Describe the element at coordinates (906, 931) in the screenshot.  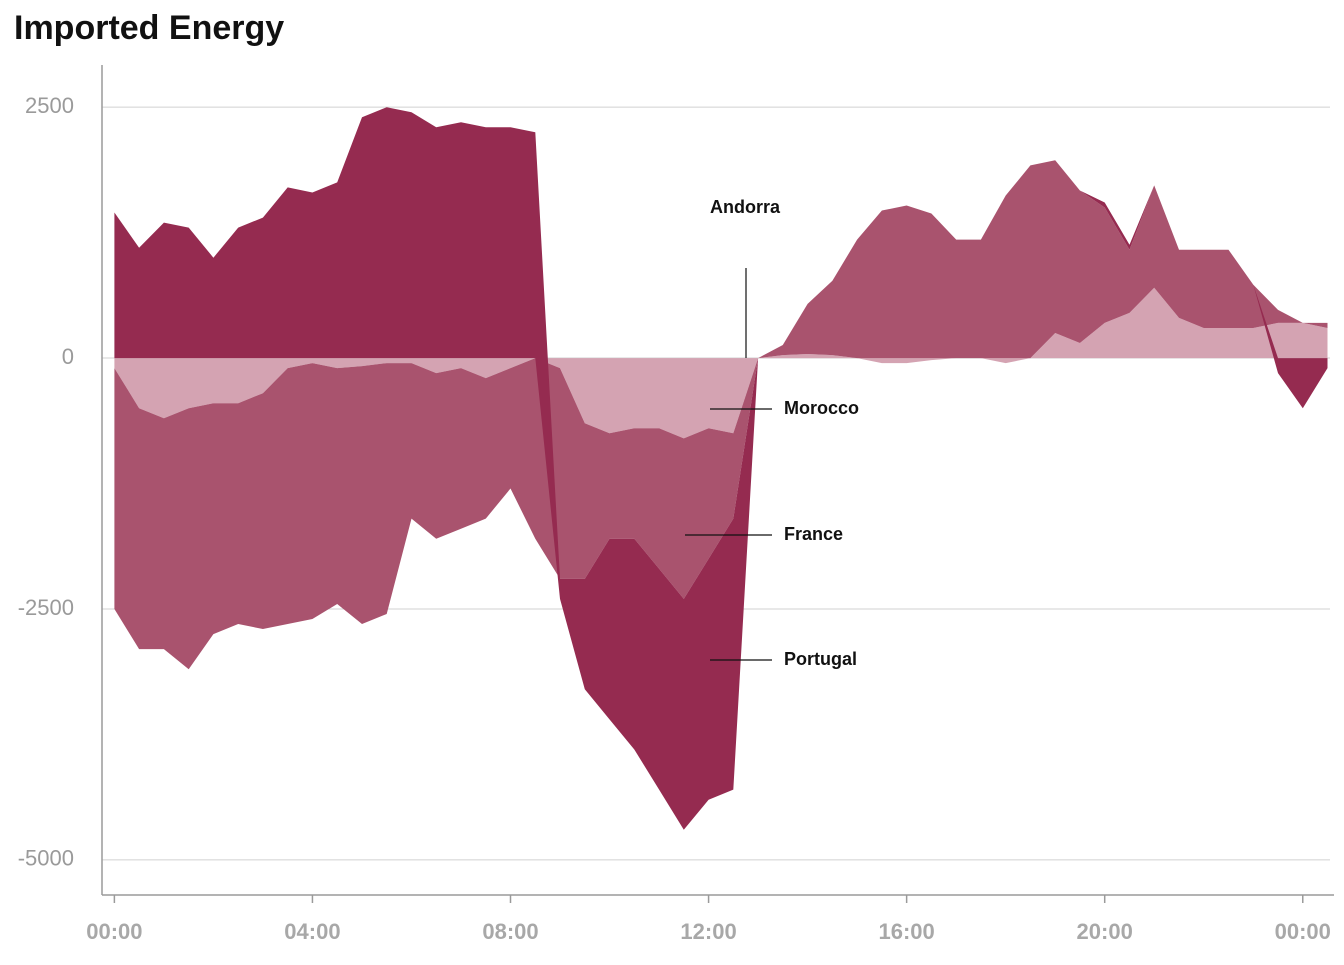
I see `x-tick-label: 16:00` at that location.